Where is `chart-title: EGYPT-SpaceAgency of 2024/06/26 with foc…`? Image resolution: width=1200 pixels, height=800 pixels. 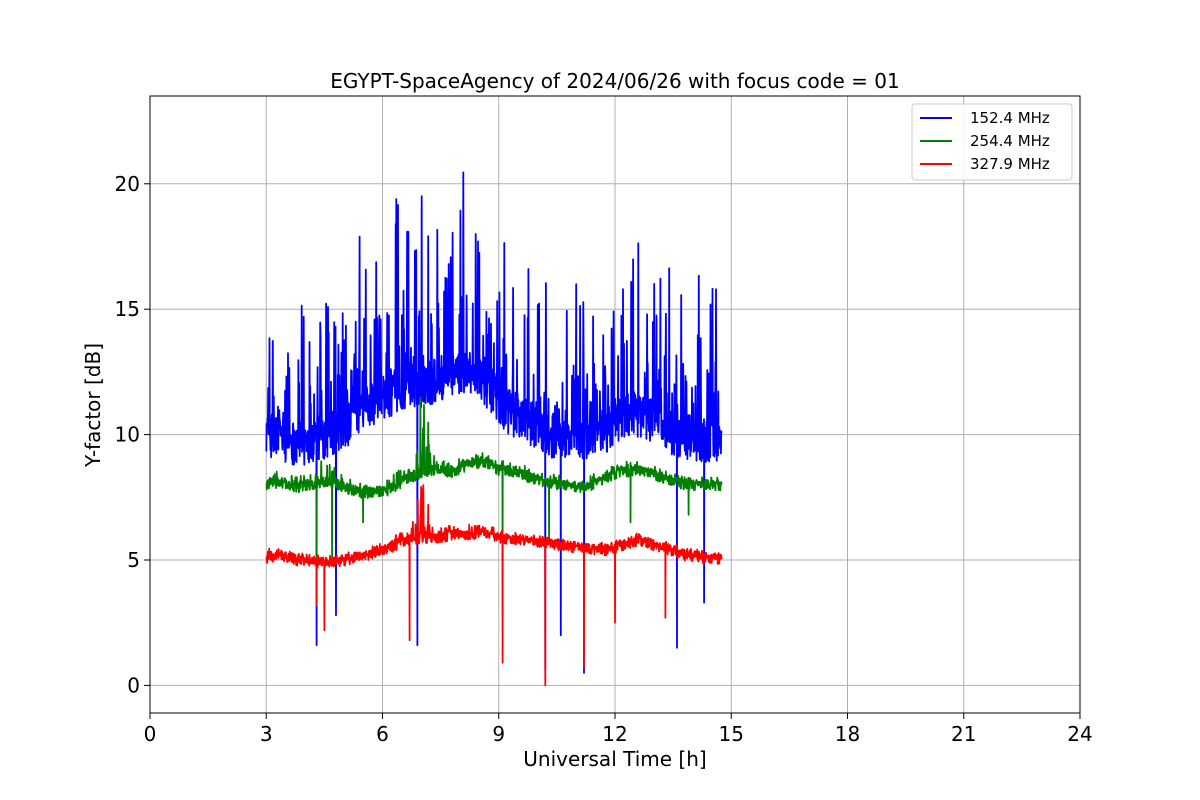 chart-title: EGYPT-SpaceAgency of 2024/06/26 with foc… is located at coordinates (614, 81).